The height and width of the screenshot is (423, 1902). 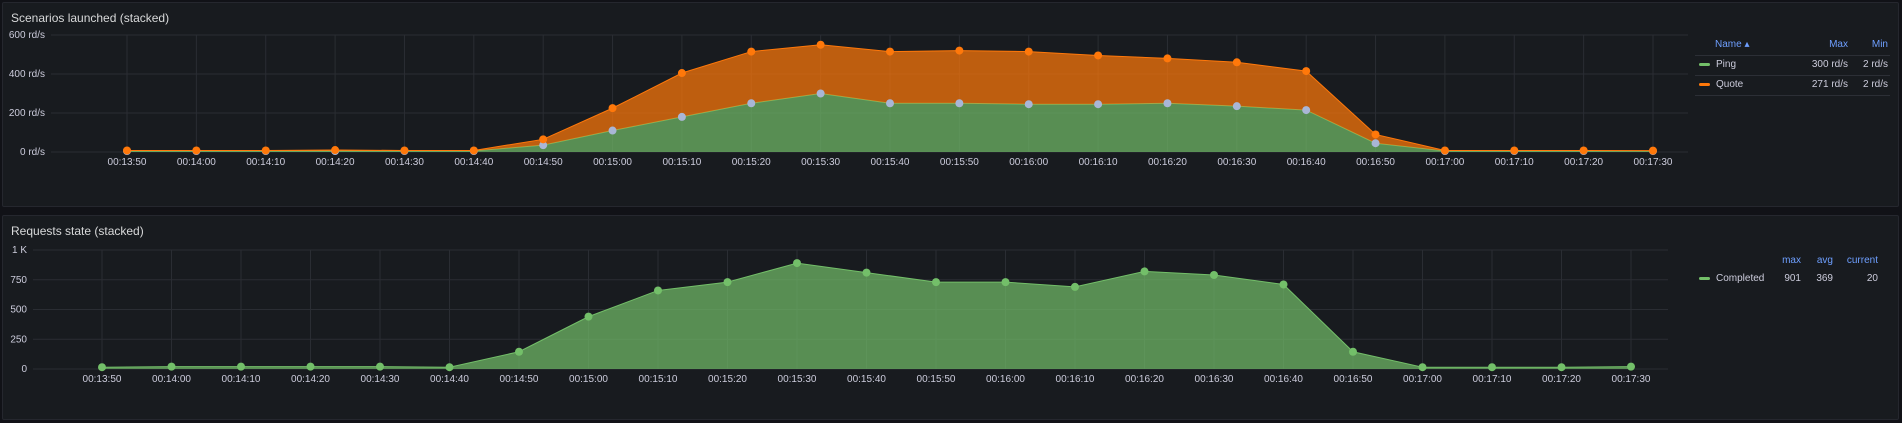 What do you see at coordinates (1838, 44) in the screenshot?
I see `legend-header-max: Max` at bounding box center [1838, 44].